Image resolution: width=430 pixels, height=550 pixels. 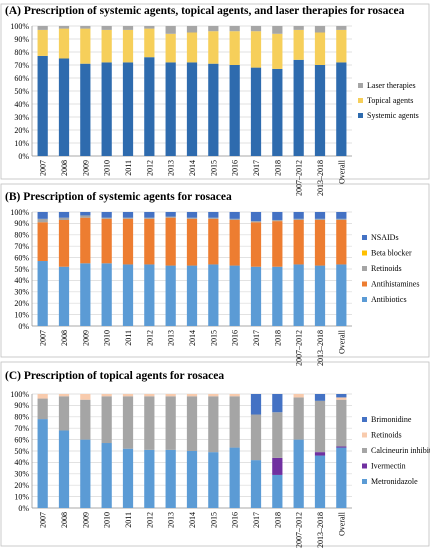 What do you see at coordinates (21, 314) in the screenshot?
I see `y-tick-label: 10%` at bounding box center [21, 314].